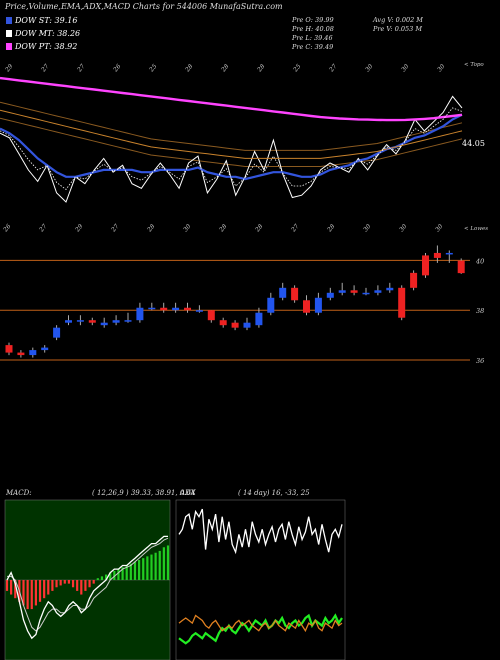 Image resolution: width=500 pixels, height=660 pixels. I want to click on adx-plus-di-line, so click(260, 531).